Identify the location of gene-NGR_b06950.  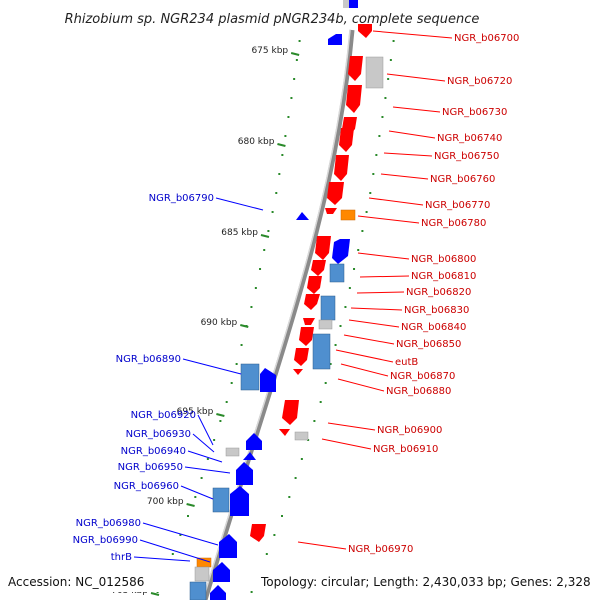
(244, 473).